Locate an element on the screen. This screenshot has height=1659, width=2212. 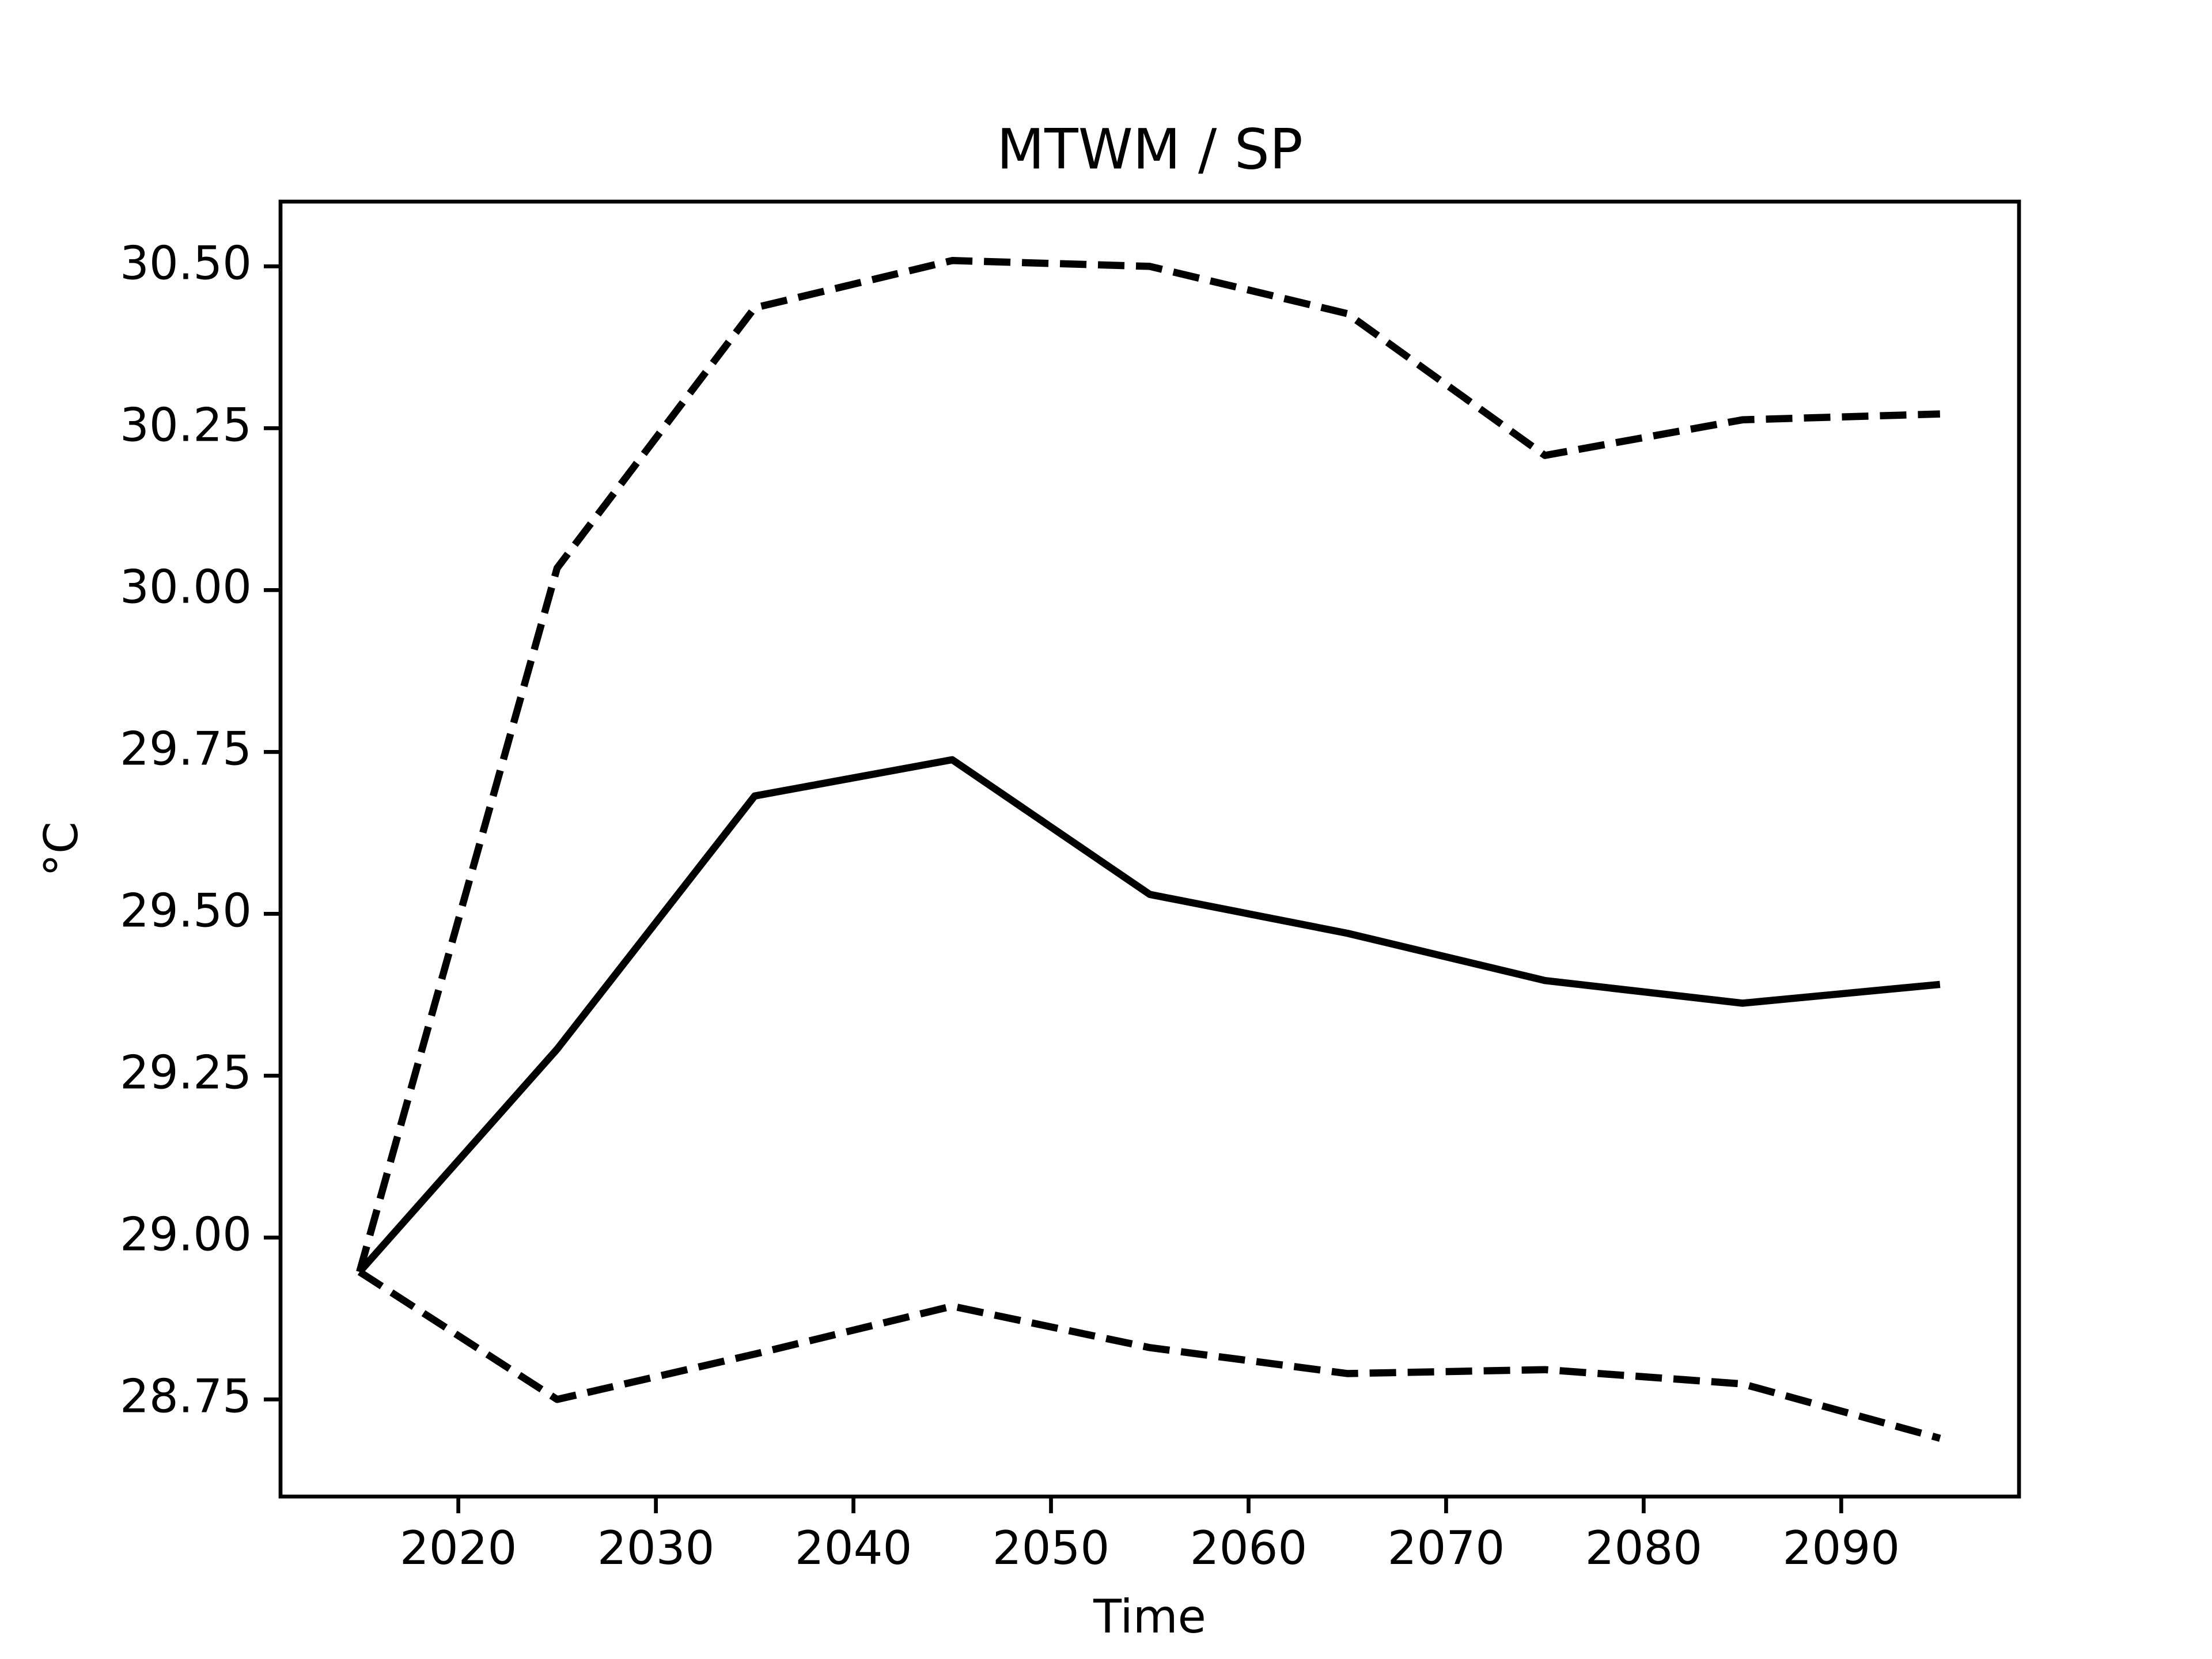
y-tick-label: 30.00 is located at coordinates (186, 586).